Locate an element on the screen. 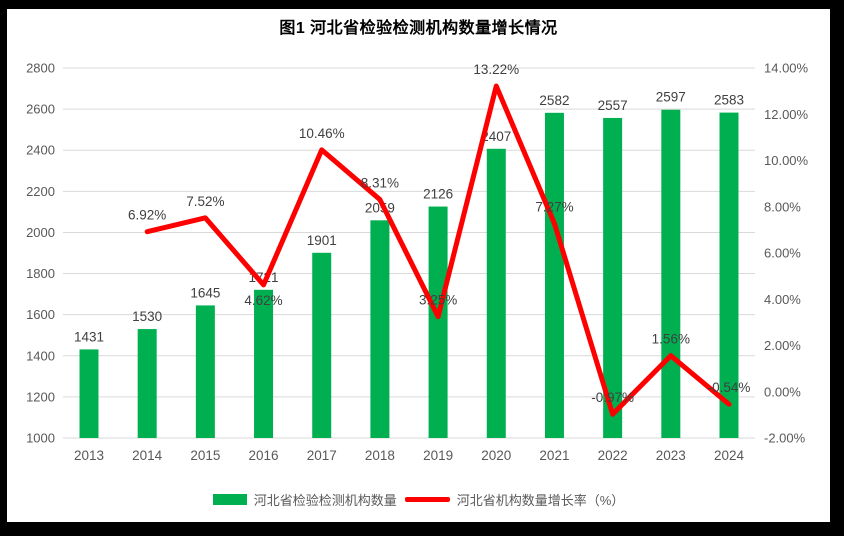  bar-label: 1431 is located at coordinates (89, 336).